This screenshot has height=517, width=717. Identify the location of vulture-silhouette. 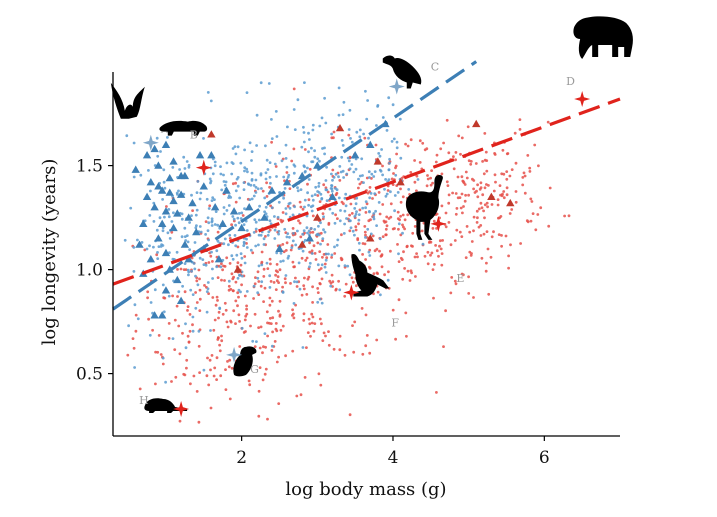
(402, 72).